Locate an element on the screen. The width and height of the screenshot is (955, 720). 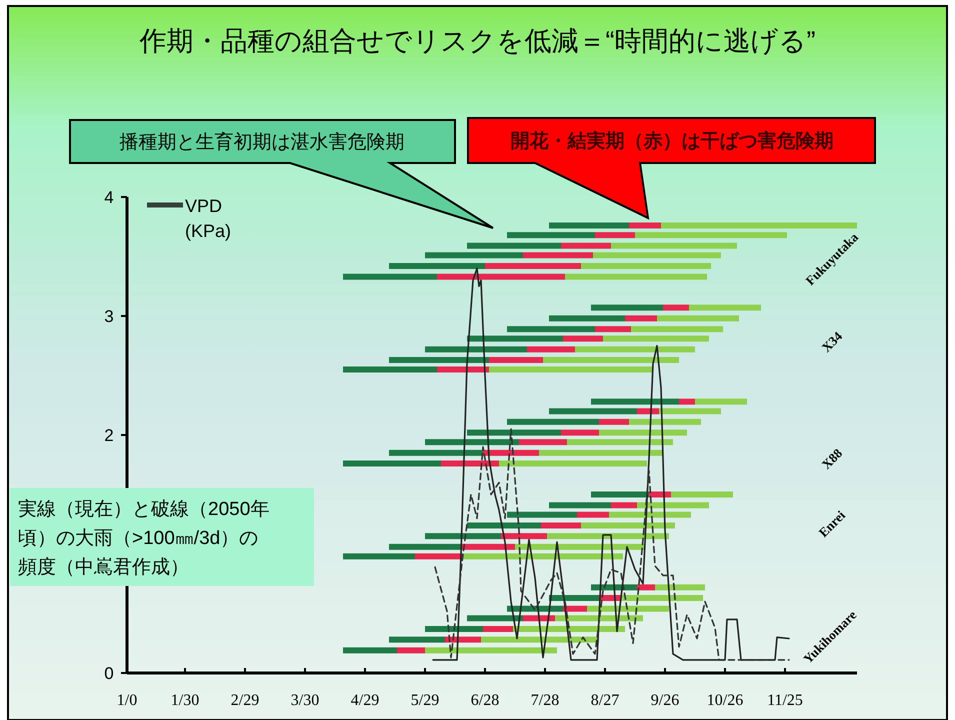
y-tick-label: 4 is located at coordinates (109, 197).